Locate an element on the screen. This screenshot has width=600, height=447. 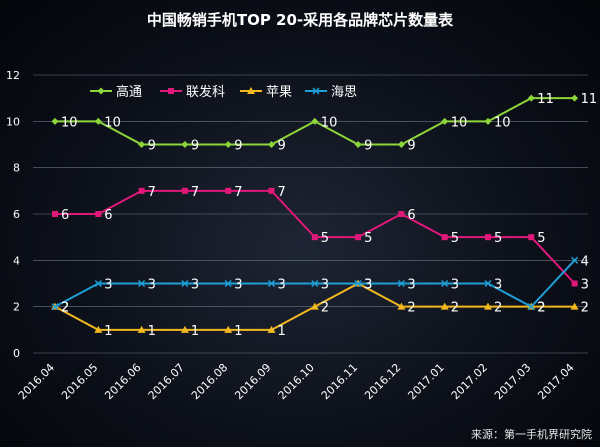
x-tick-label: 2016.07 is located at coordinates (166, 381).